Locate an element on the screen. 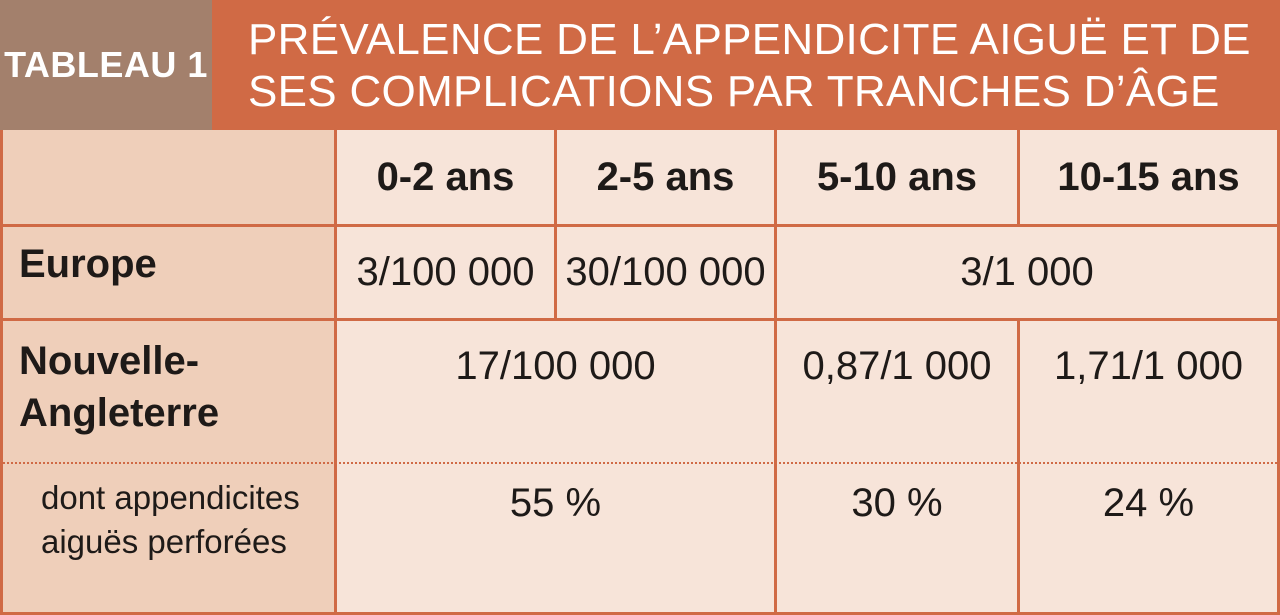 The image size is (1280, 615). nouvelle-angleterre-0-5-value: 17/100 000 is located at coordinates (555, 365).